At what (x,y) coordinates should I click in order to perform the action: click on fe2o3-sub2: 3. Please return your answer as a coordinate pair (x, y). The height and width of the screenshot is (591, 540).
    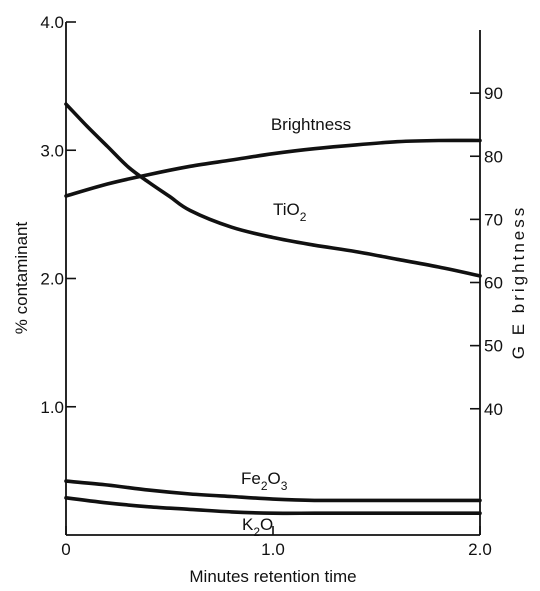
    Looking at the image, I should click on (284, 486).